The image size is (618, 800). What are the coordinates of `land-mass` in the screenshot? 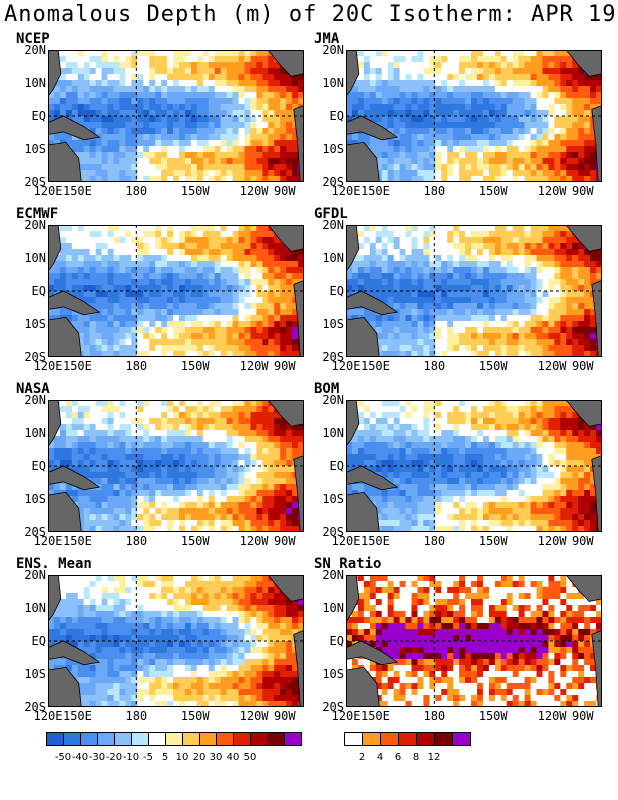 It's located at (596, 318).